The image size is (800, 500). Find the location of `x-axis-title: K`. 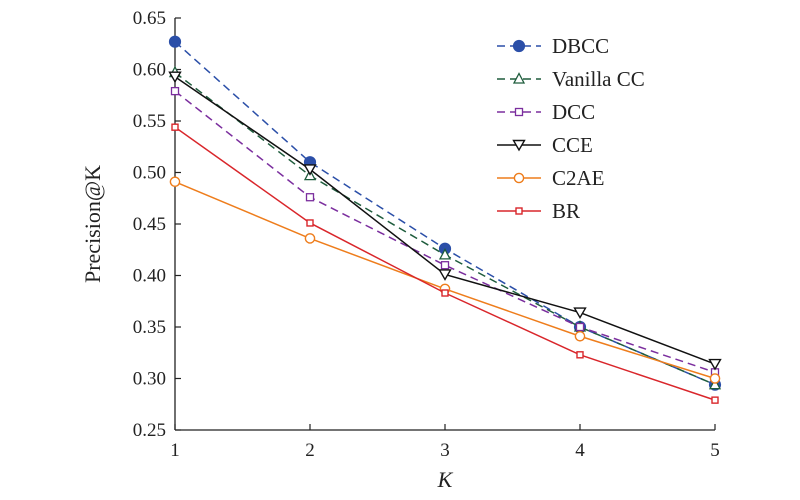

x-axis-title: K is located at coordinates (445, 479).